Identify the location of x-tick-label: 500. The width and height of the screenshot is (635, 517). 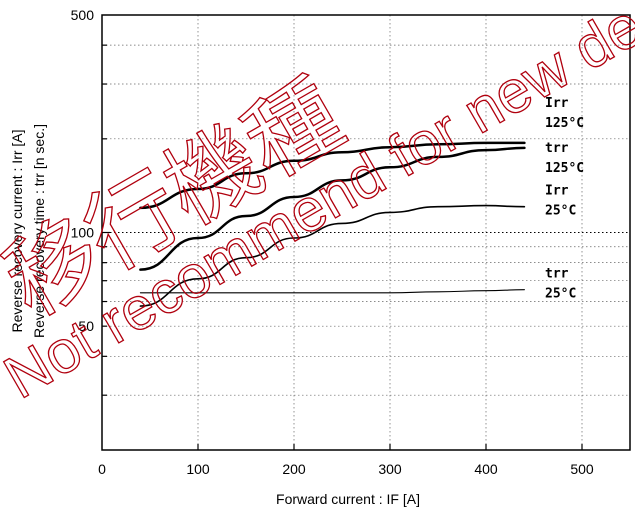
(582, 469).